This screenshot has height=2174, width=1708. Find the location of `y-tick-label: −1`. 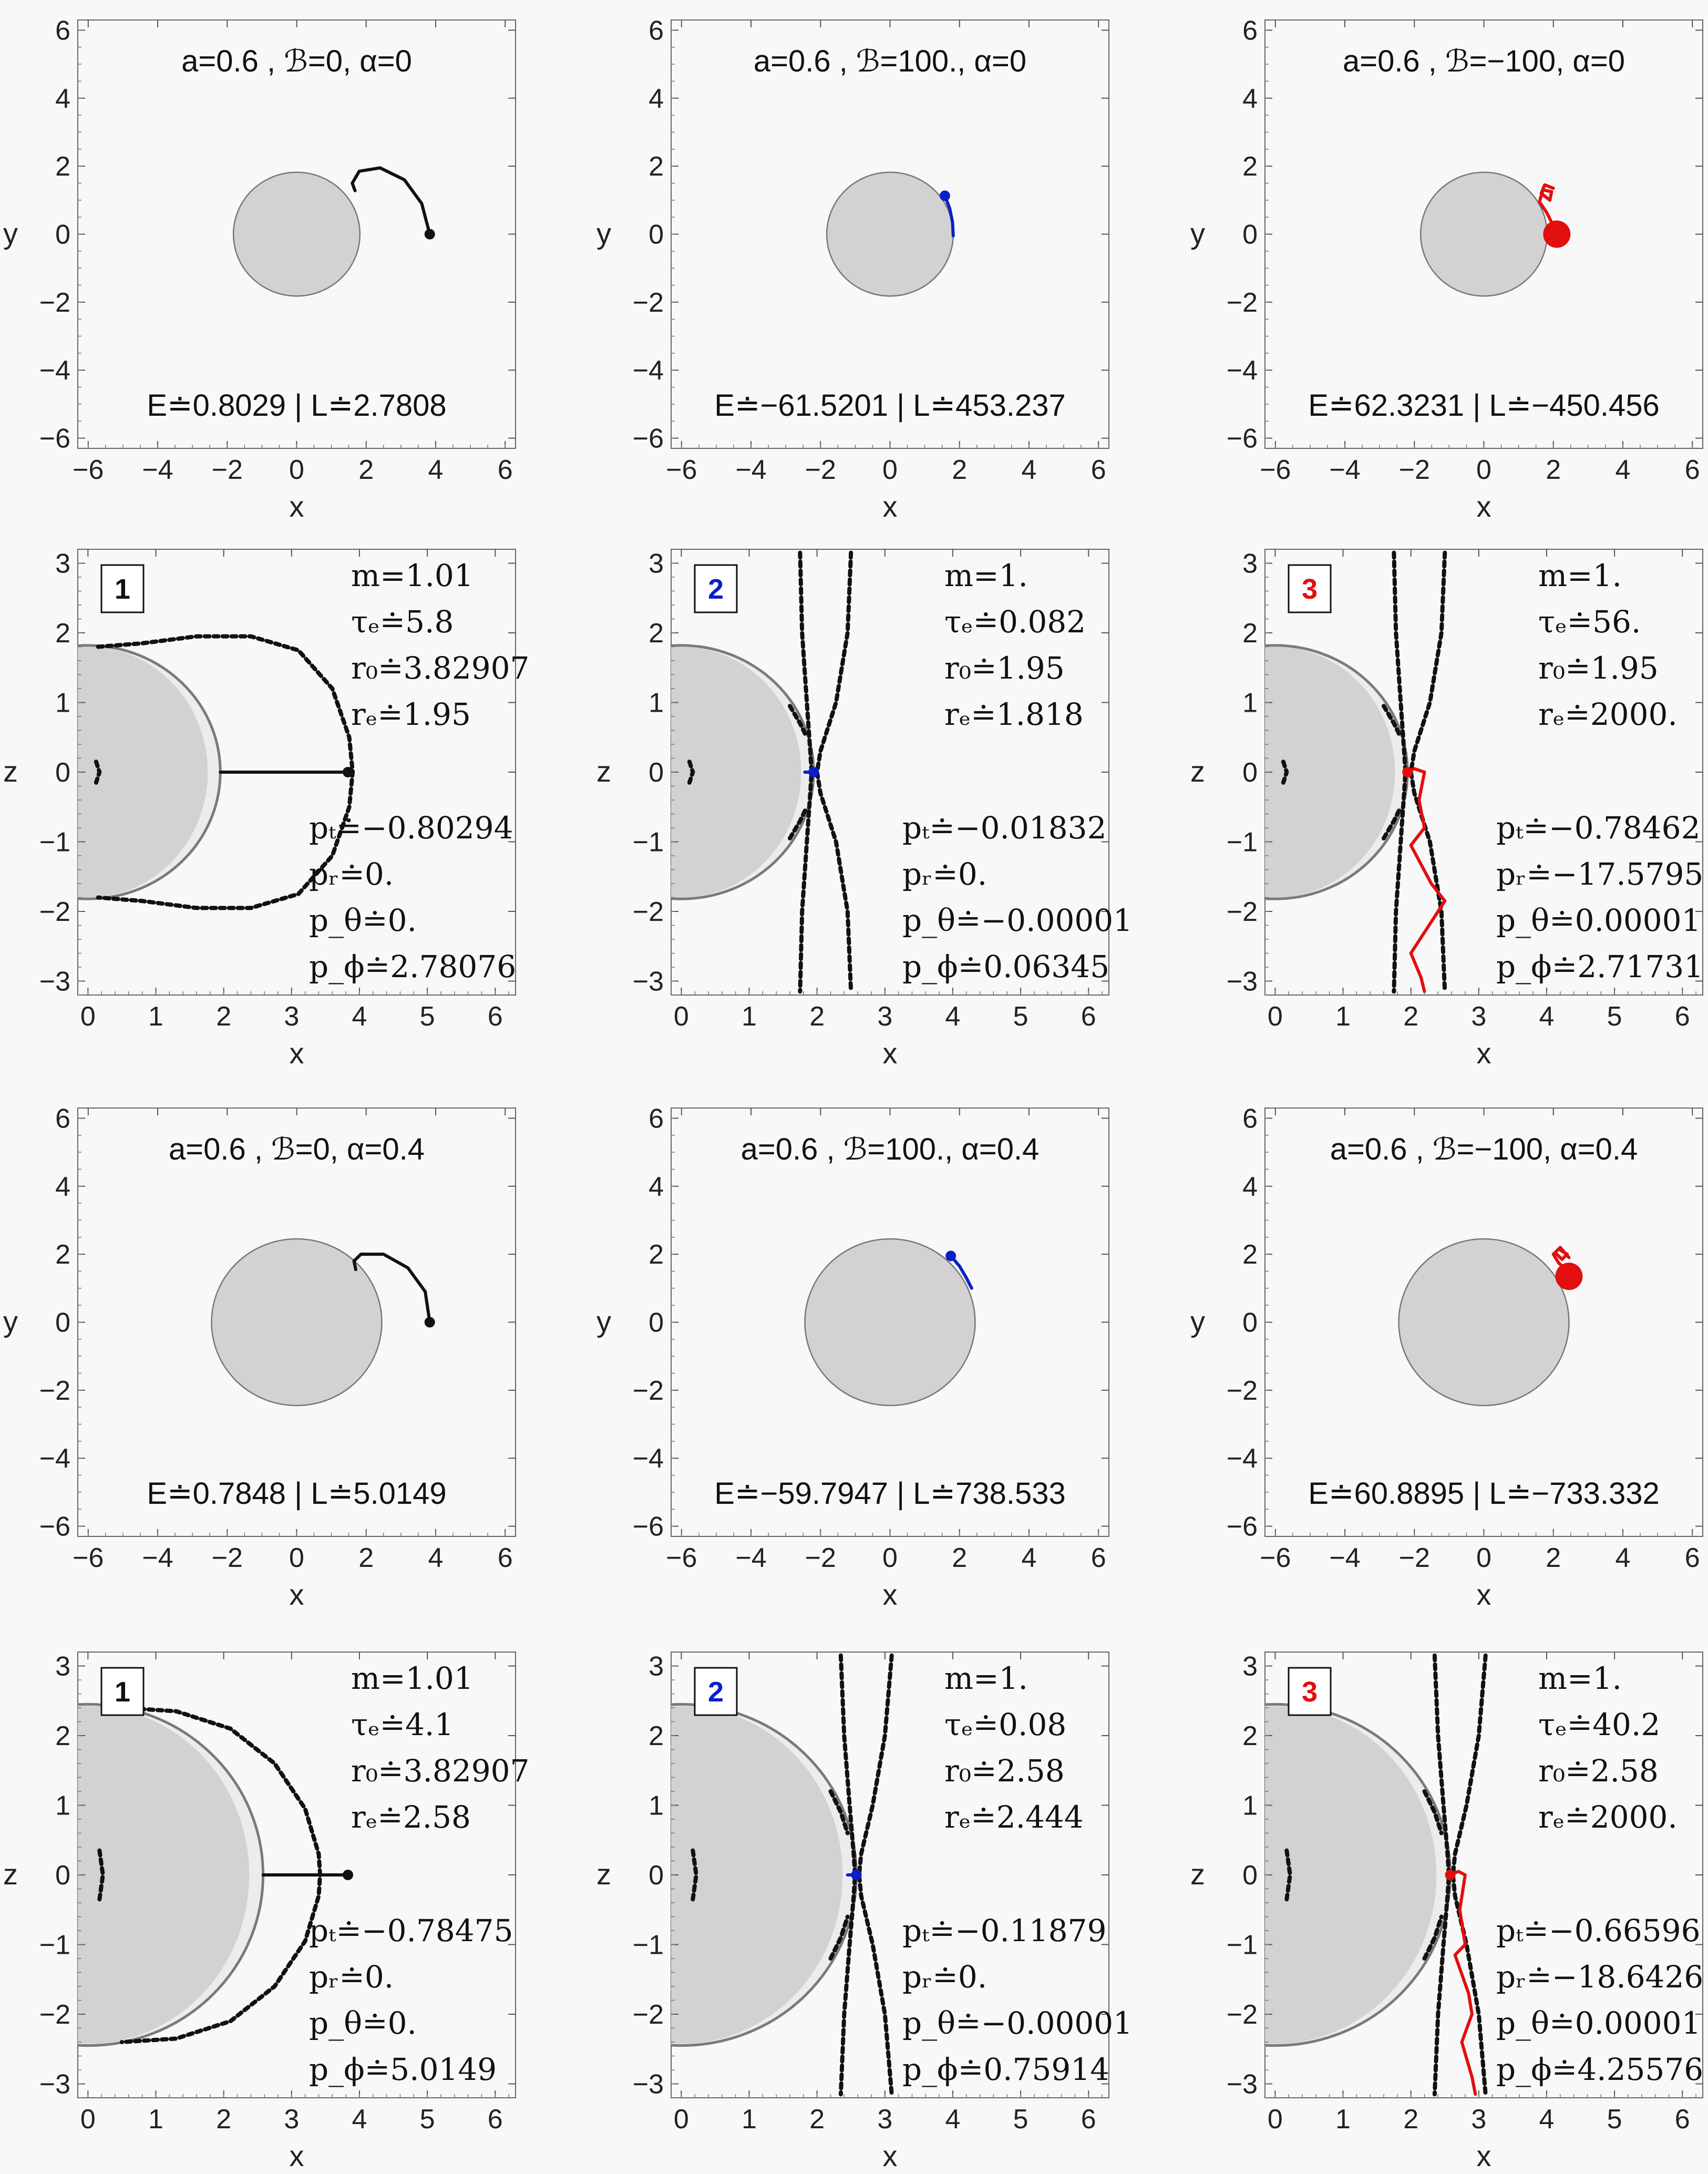

y-tick-label: −1 is located at coordinates (54, 1945).